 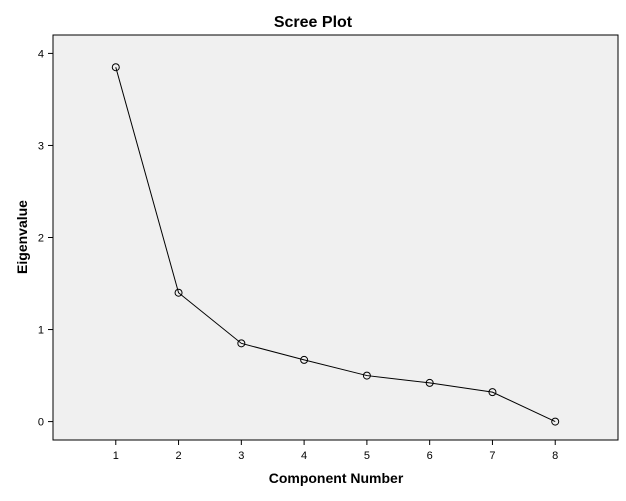 I want to click on x-tick-label: 7, so click(x=492, y=456).